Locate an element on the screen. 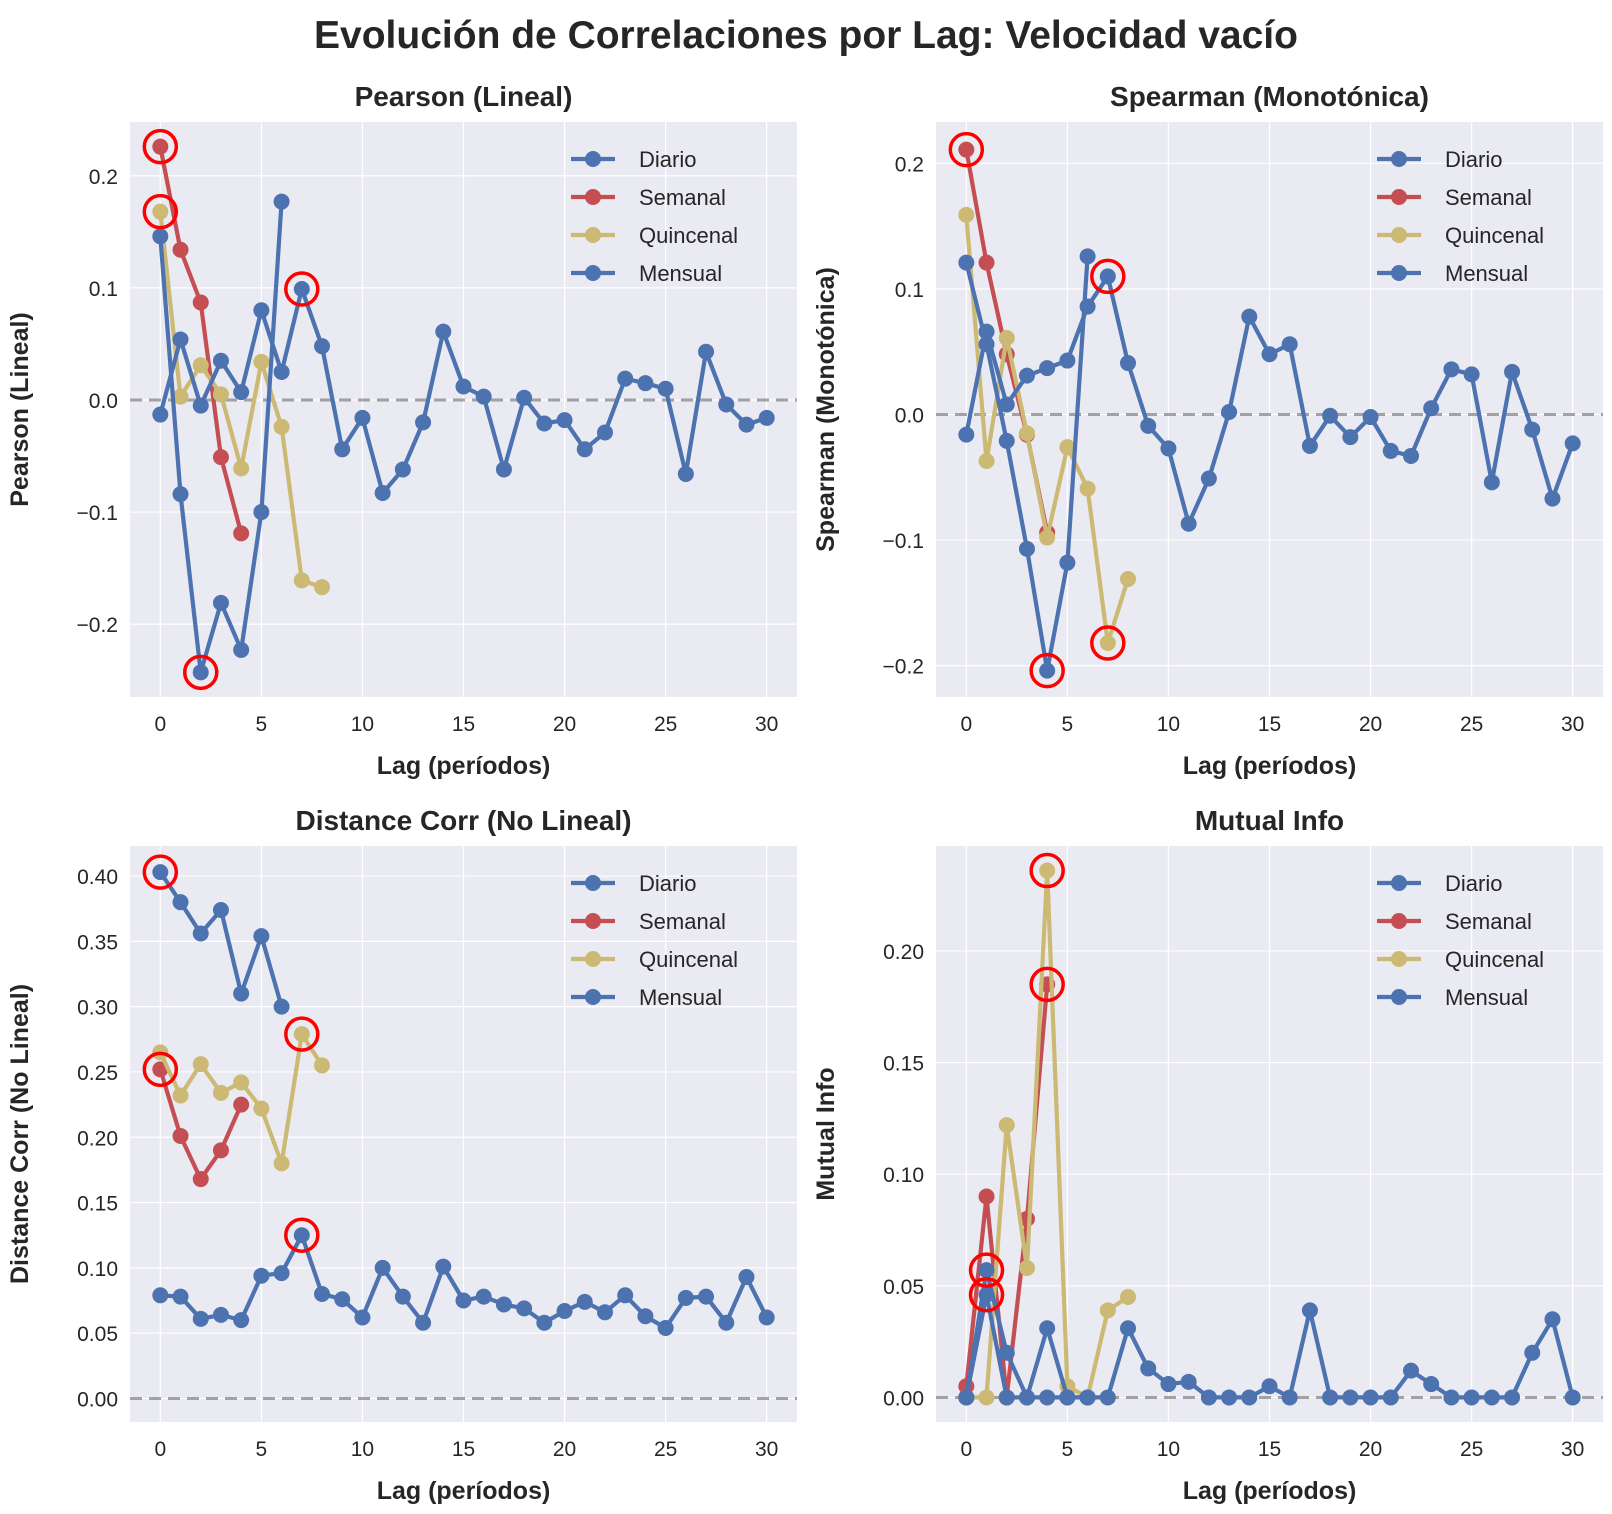 The image size is (1612, 1514). x-tick-label: 10 is located at coordinates (1168, 1449).